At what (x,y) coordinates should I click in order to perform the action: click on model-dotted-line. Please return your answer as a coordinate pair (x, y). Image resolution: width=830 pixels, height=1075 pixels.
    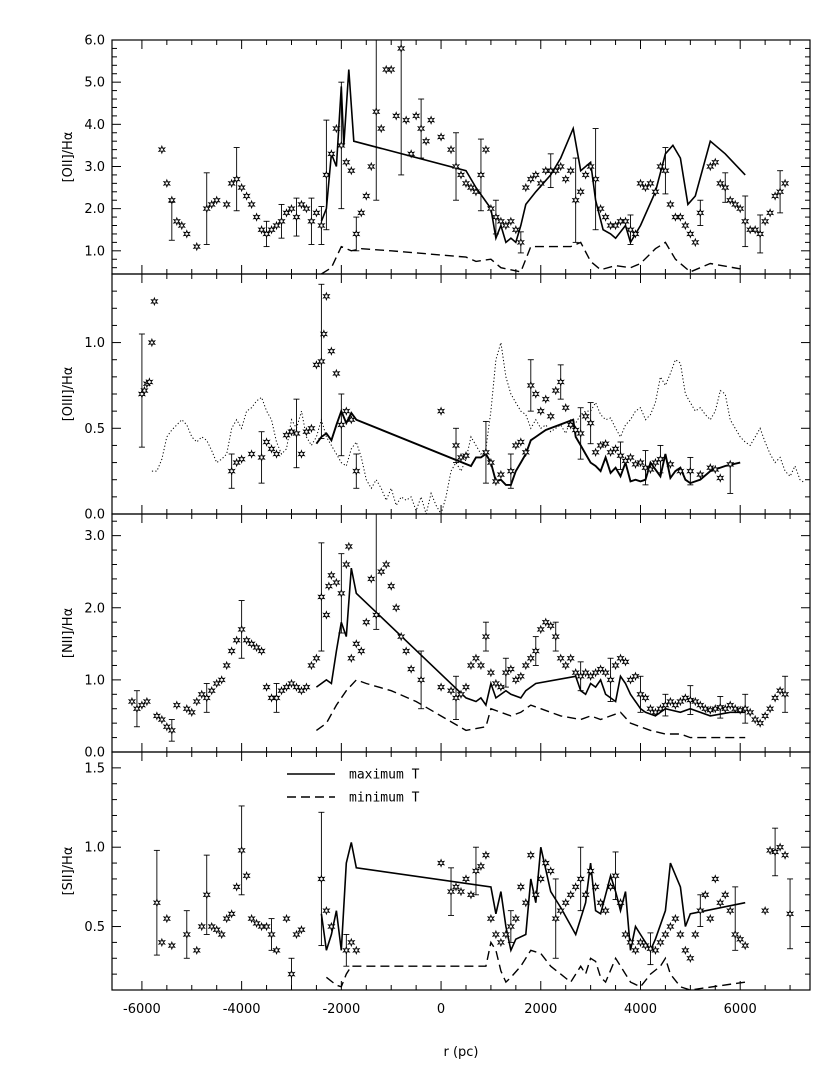
    Looking at the image, I should click on (478, 428).